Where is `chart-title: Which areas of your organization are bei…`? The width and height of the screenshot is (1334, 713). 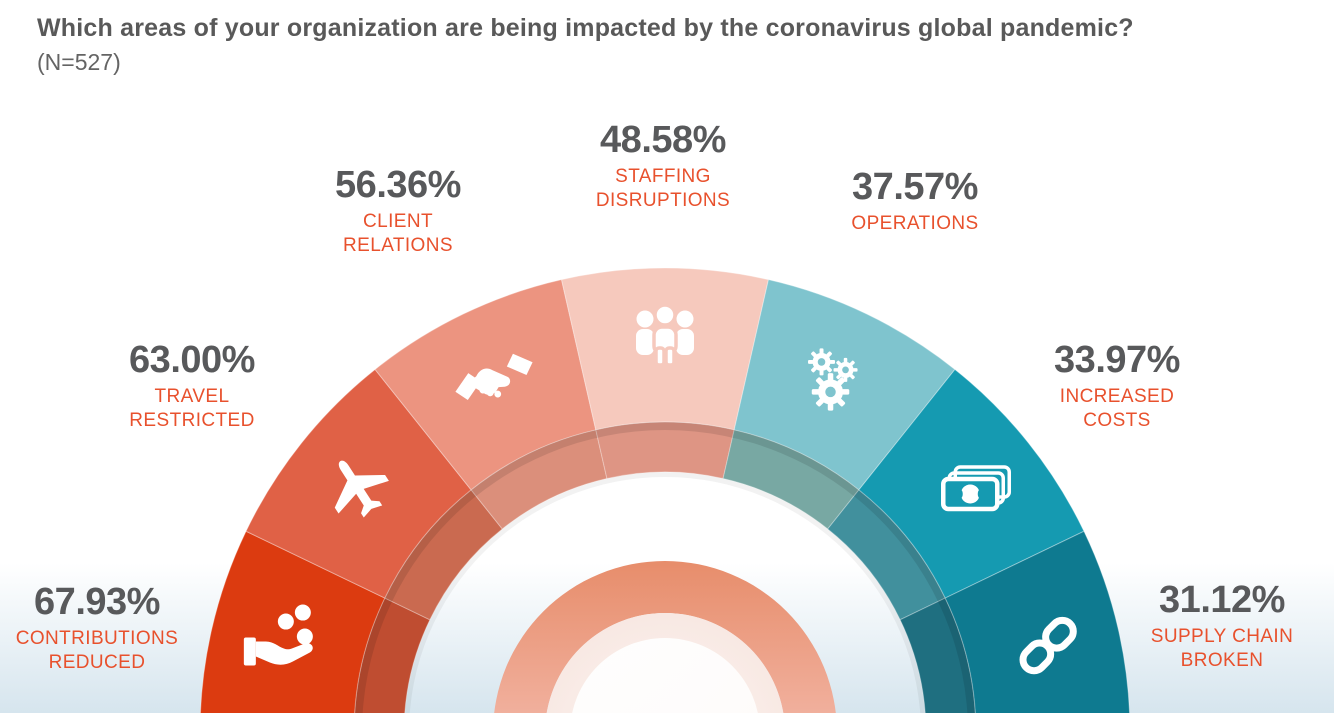
chart-title: Which areas of your organization are bei… is located at coordinates (585, 28).